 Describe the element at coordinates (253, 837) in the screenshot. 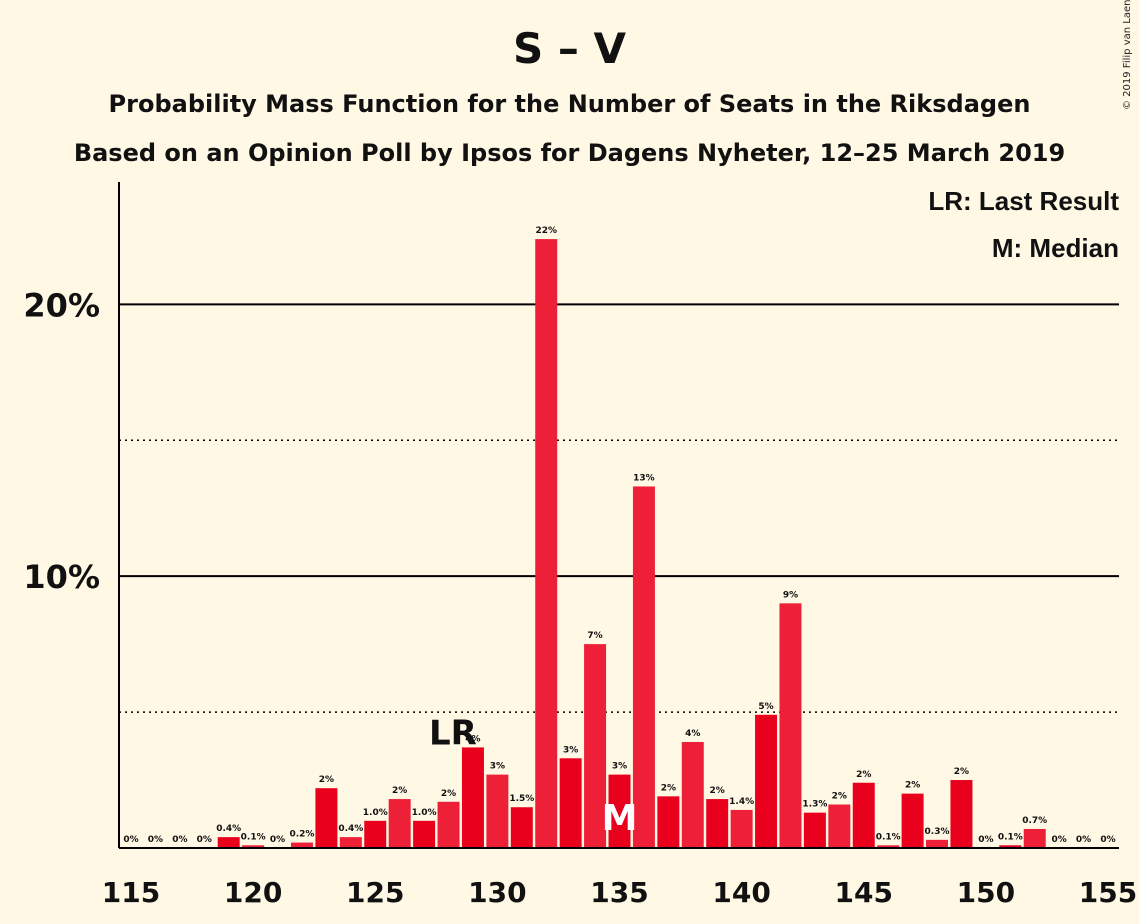

I see `value-label-120: 0.1%` at that location.